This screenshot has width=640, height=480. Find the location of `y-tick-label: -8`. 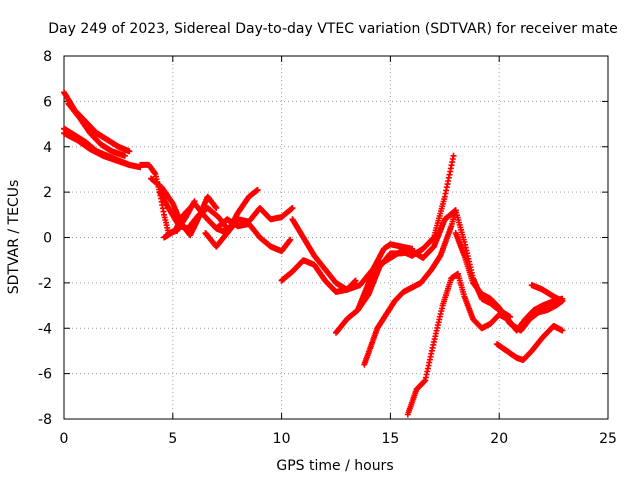

y-tick-label: -8 is located at coordinates (45, 420).